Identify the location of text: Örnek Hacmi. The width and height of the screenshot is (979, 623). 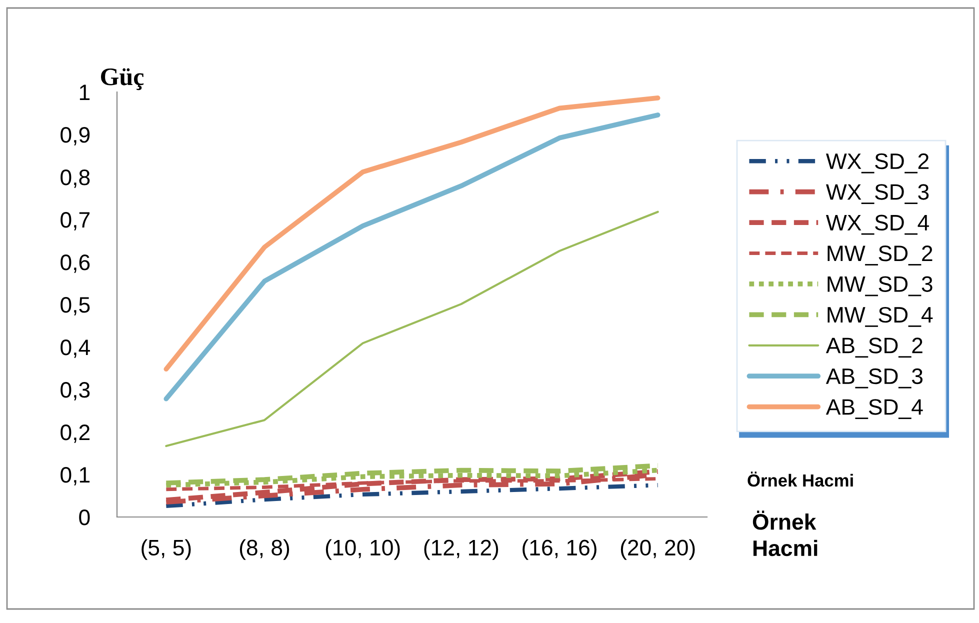
(800, 479).